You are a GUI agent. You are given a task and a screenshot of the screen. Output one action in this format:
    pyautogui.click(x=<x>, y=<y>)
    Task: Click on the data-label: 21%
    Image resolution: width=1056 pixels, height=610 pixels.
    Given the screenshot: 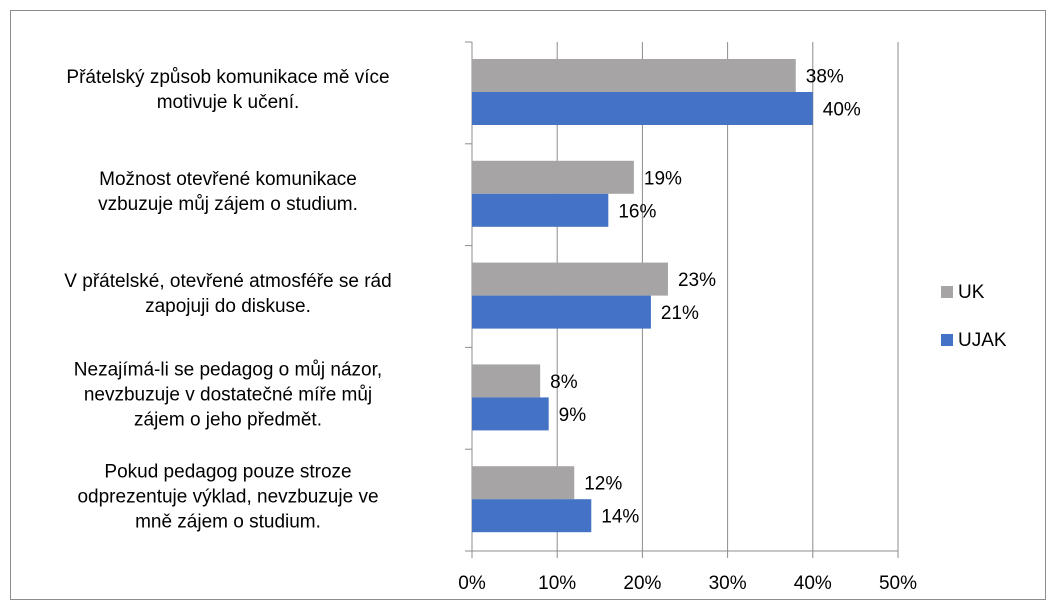 What is the action you would take?
    pyautogui.click(x=680, y=313)
    